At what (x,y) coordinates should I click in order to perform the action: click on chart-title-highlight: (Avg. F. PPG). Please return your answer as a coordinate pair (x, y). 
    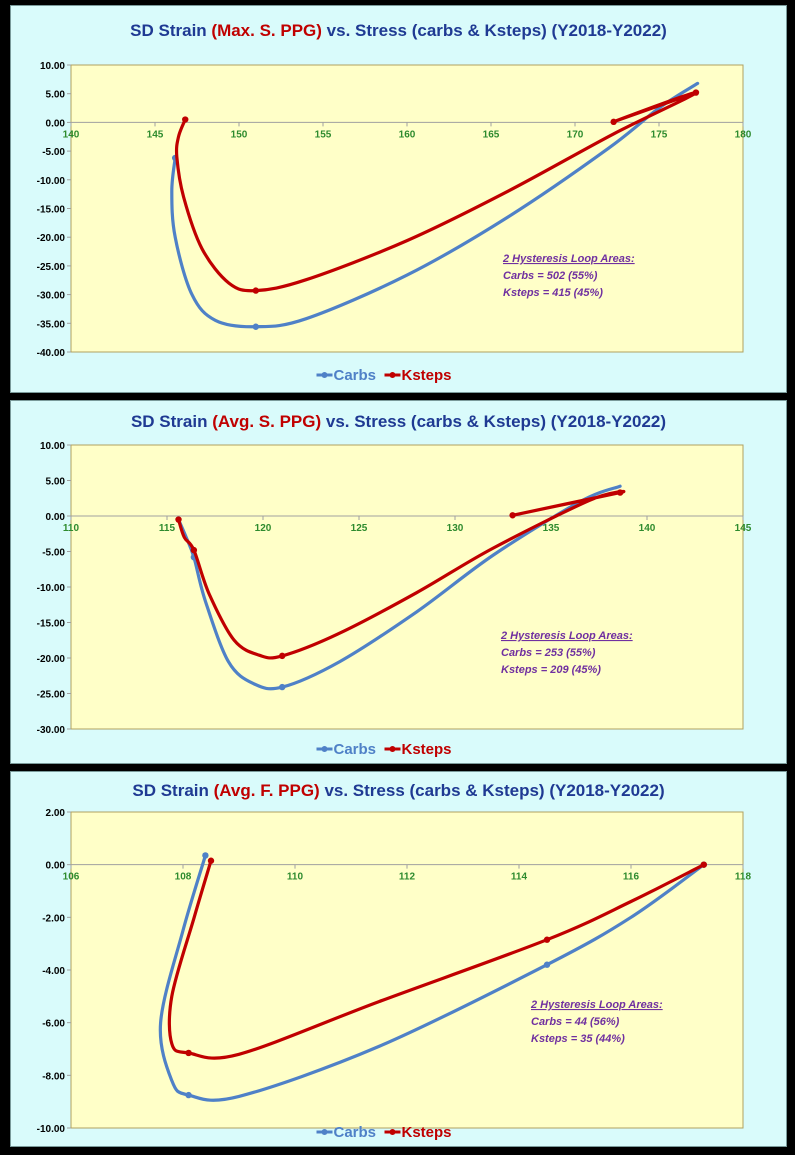
    Looking at the image, I should click on (267, 790).